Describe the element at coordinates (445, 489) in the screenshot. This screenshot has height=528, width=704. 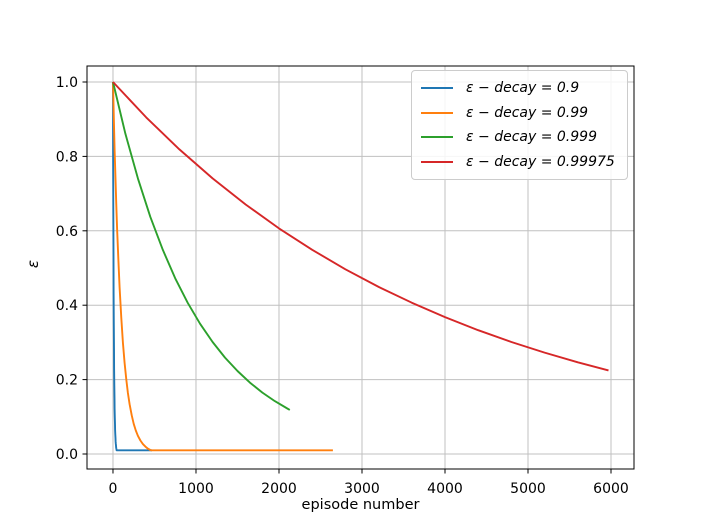
I see `x-tick-label: 4000` at that location.